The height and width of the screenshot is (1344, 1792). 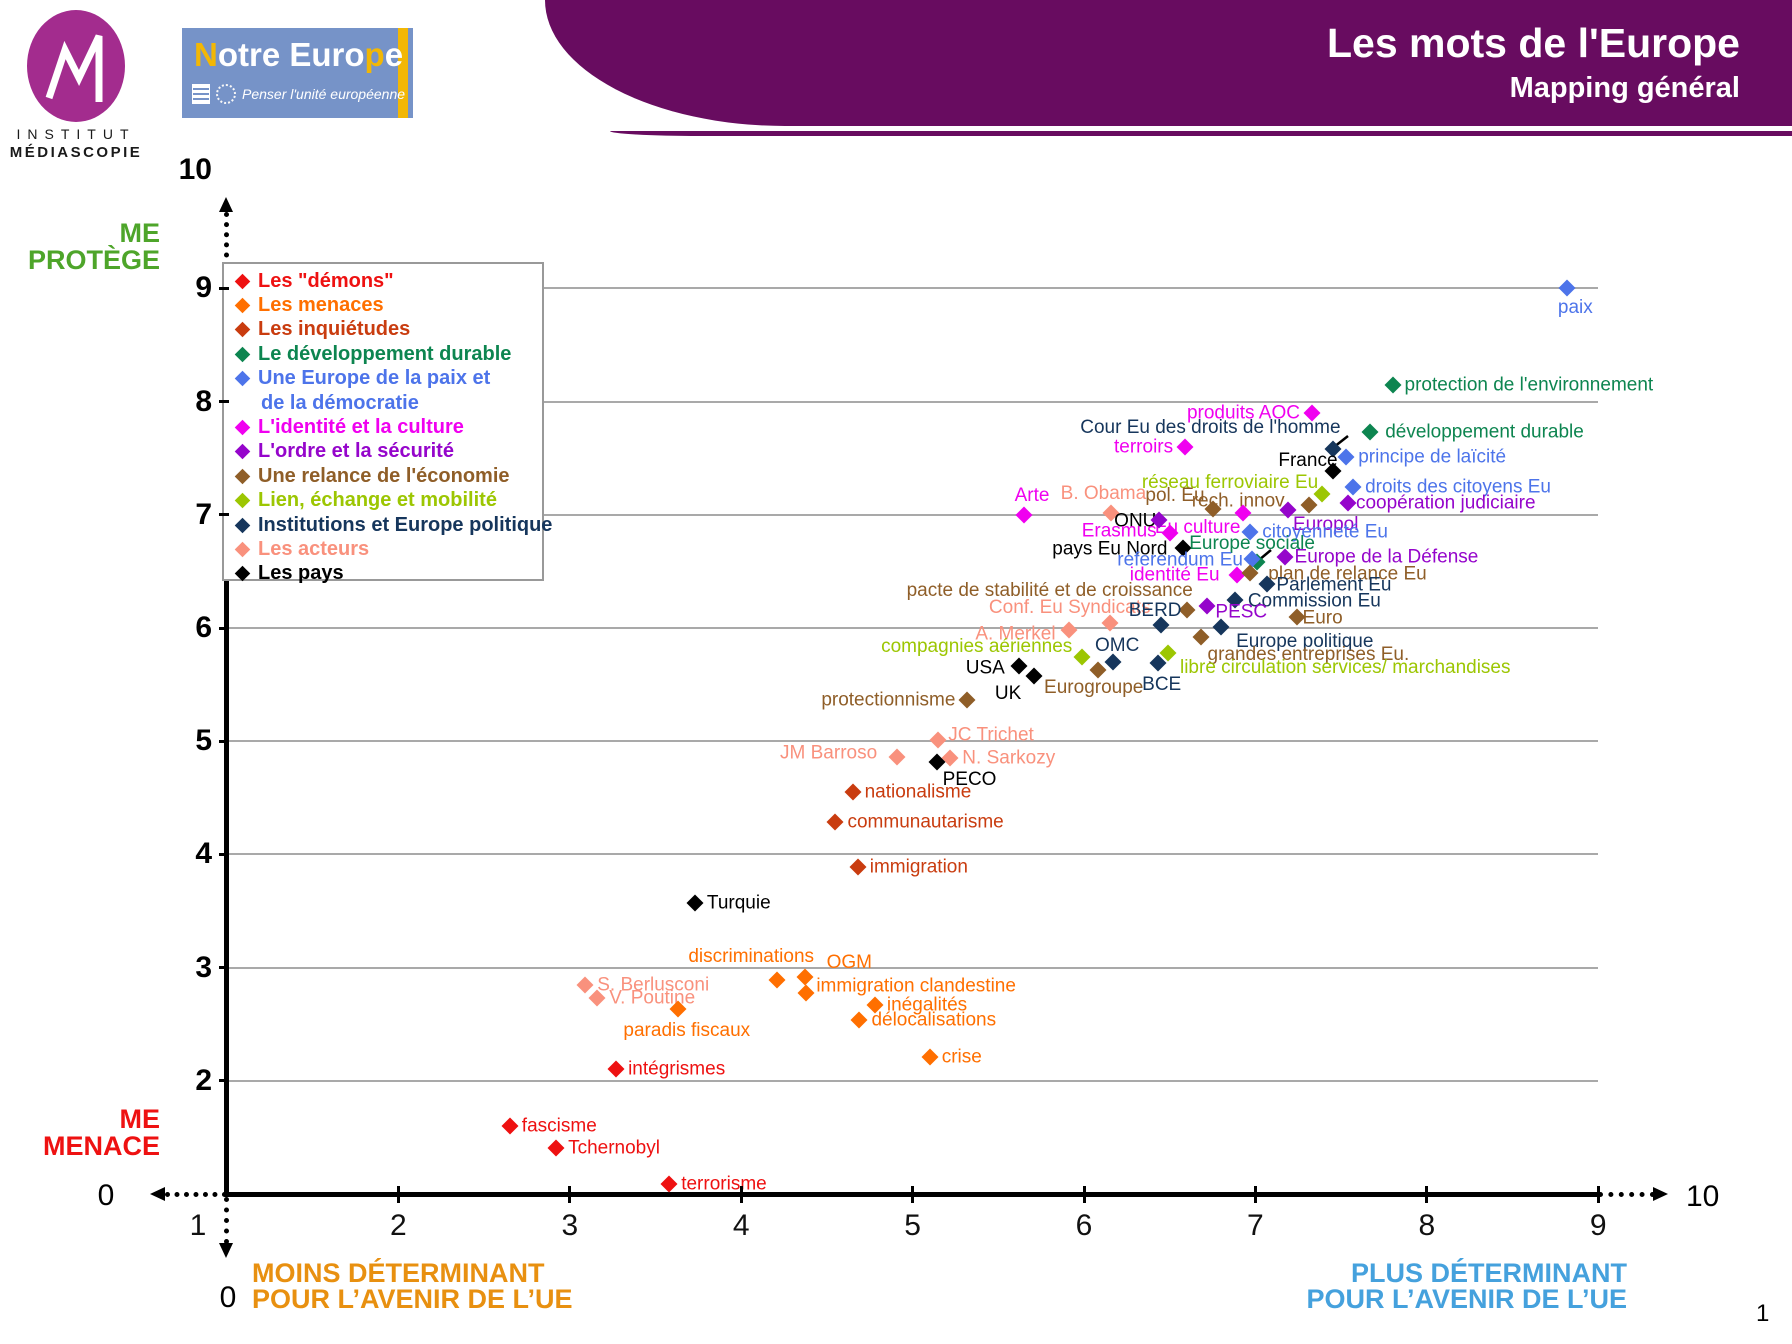 I want to click on notre-europe-tagline: Penser l'unité européenne, so click(x=324, y=94).